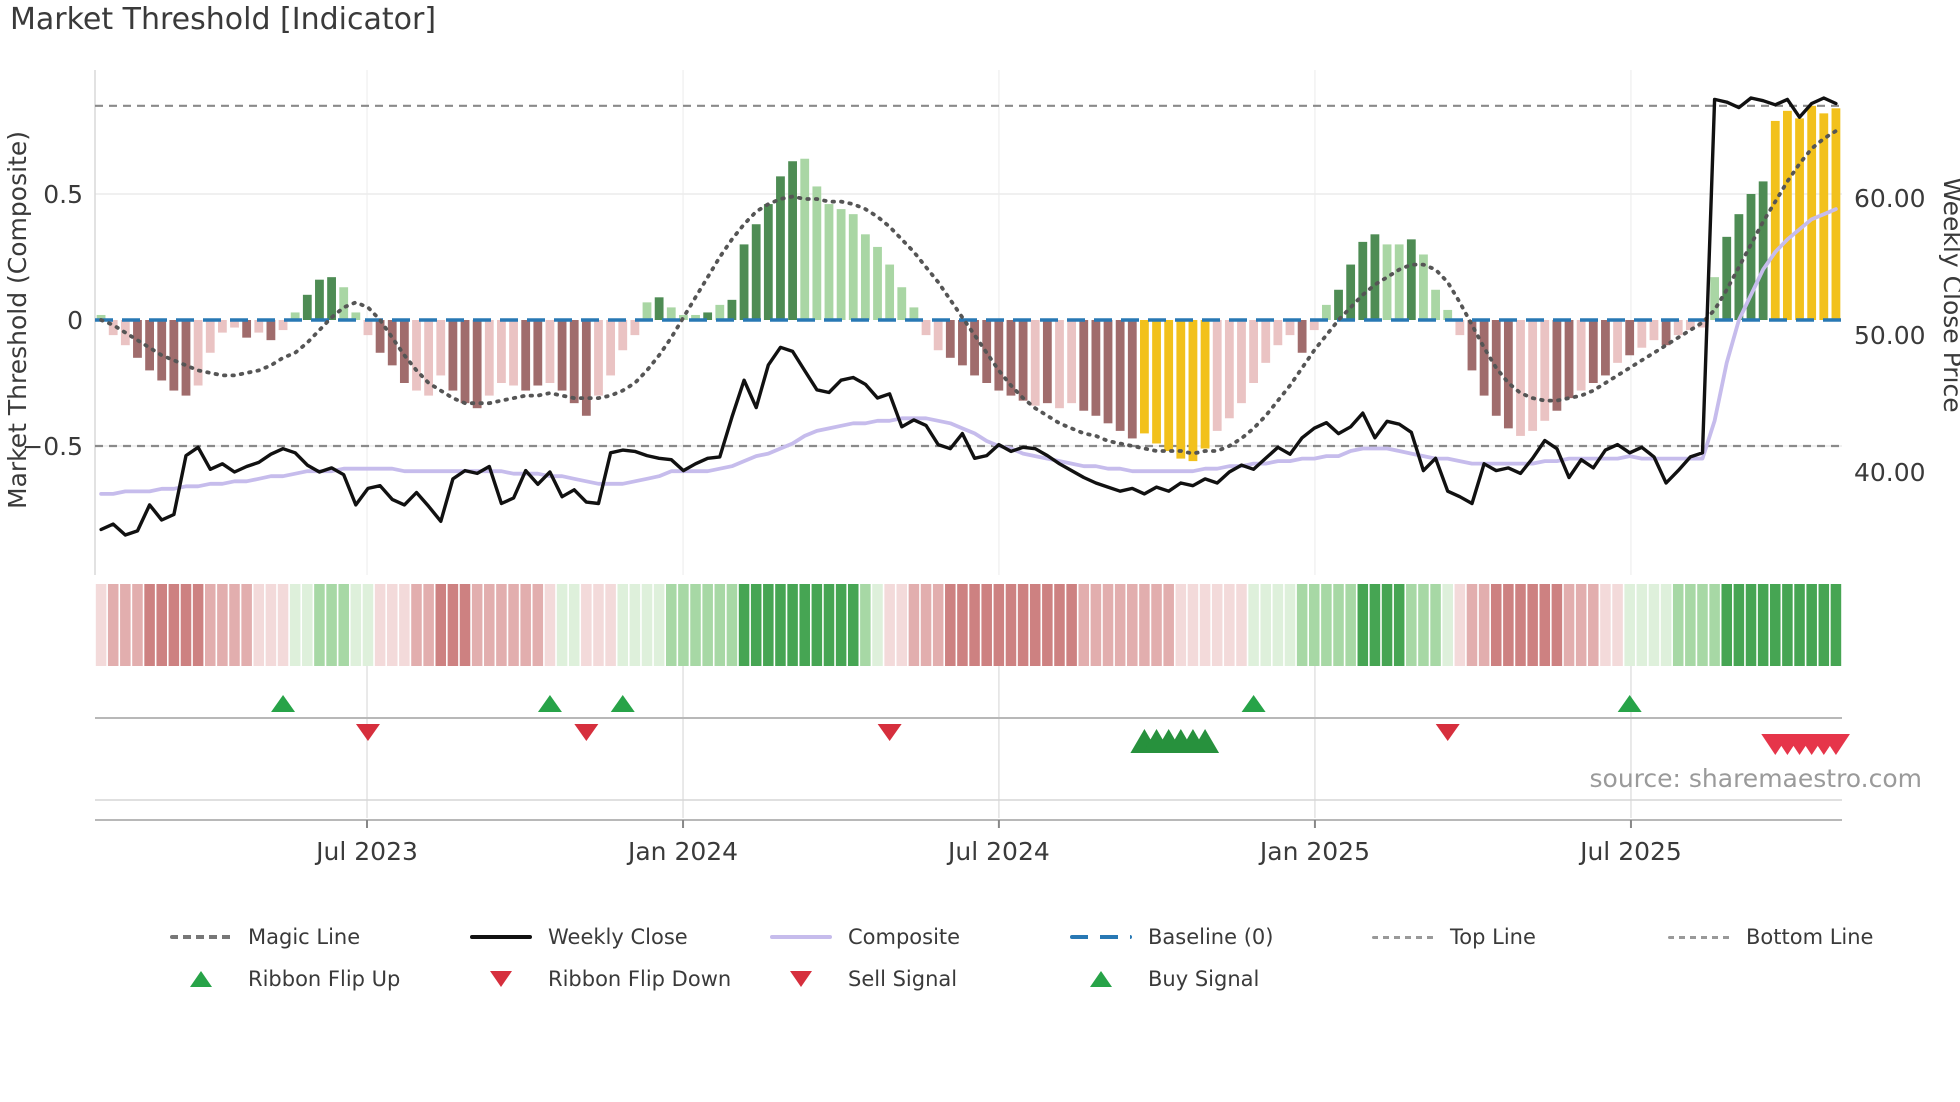  I want to click on magic-dash-swatch, so click(201, 937).